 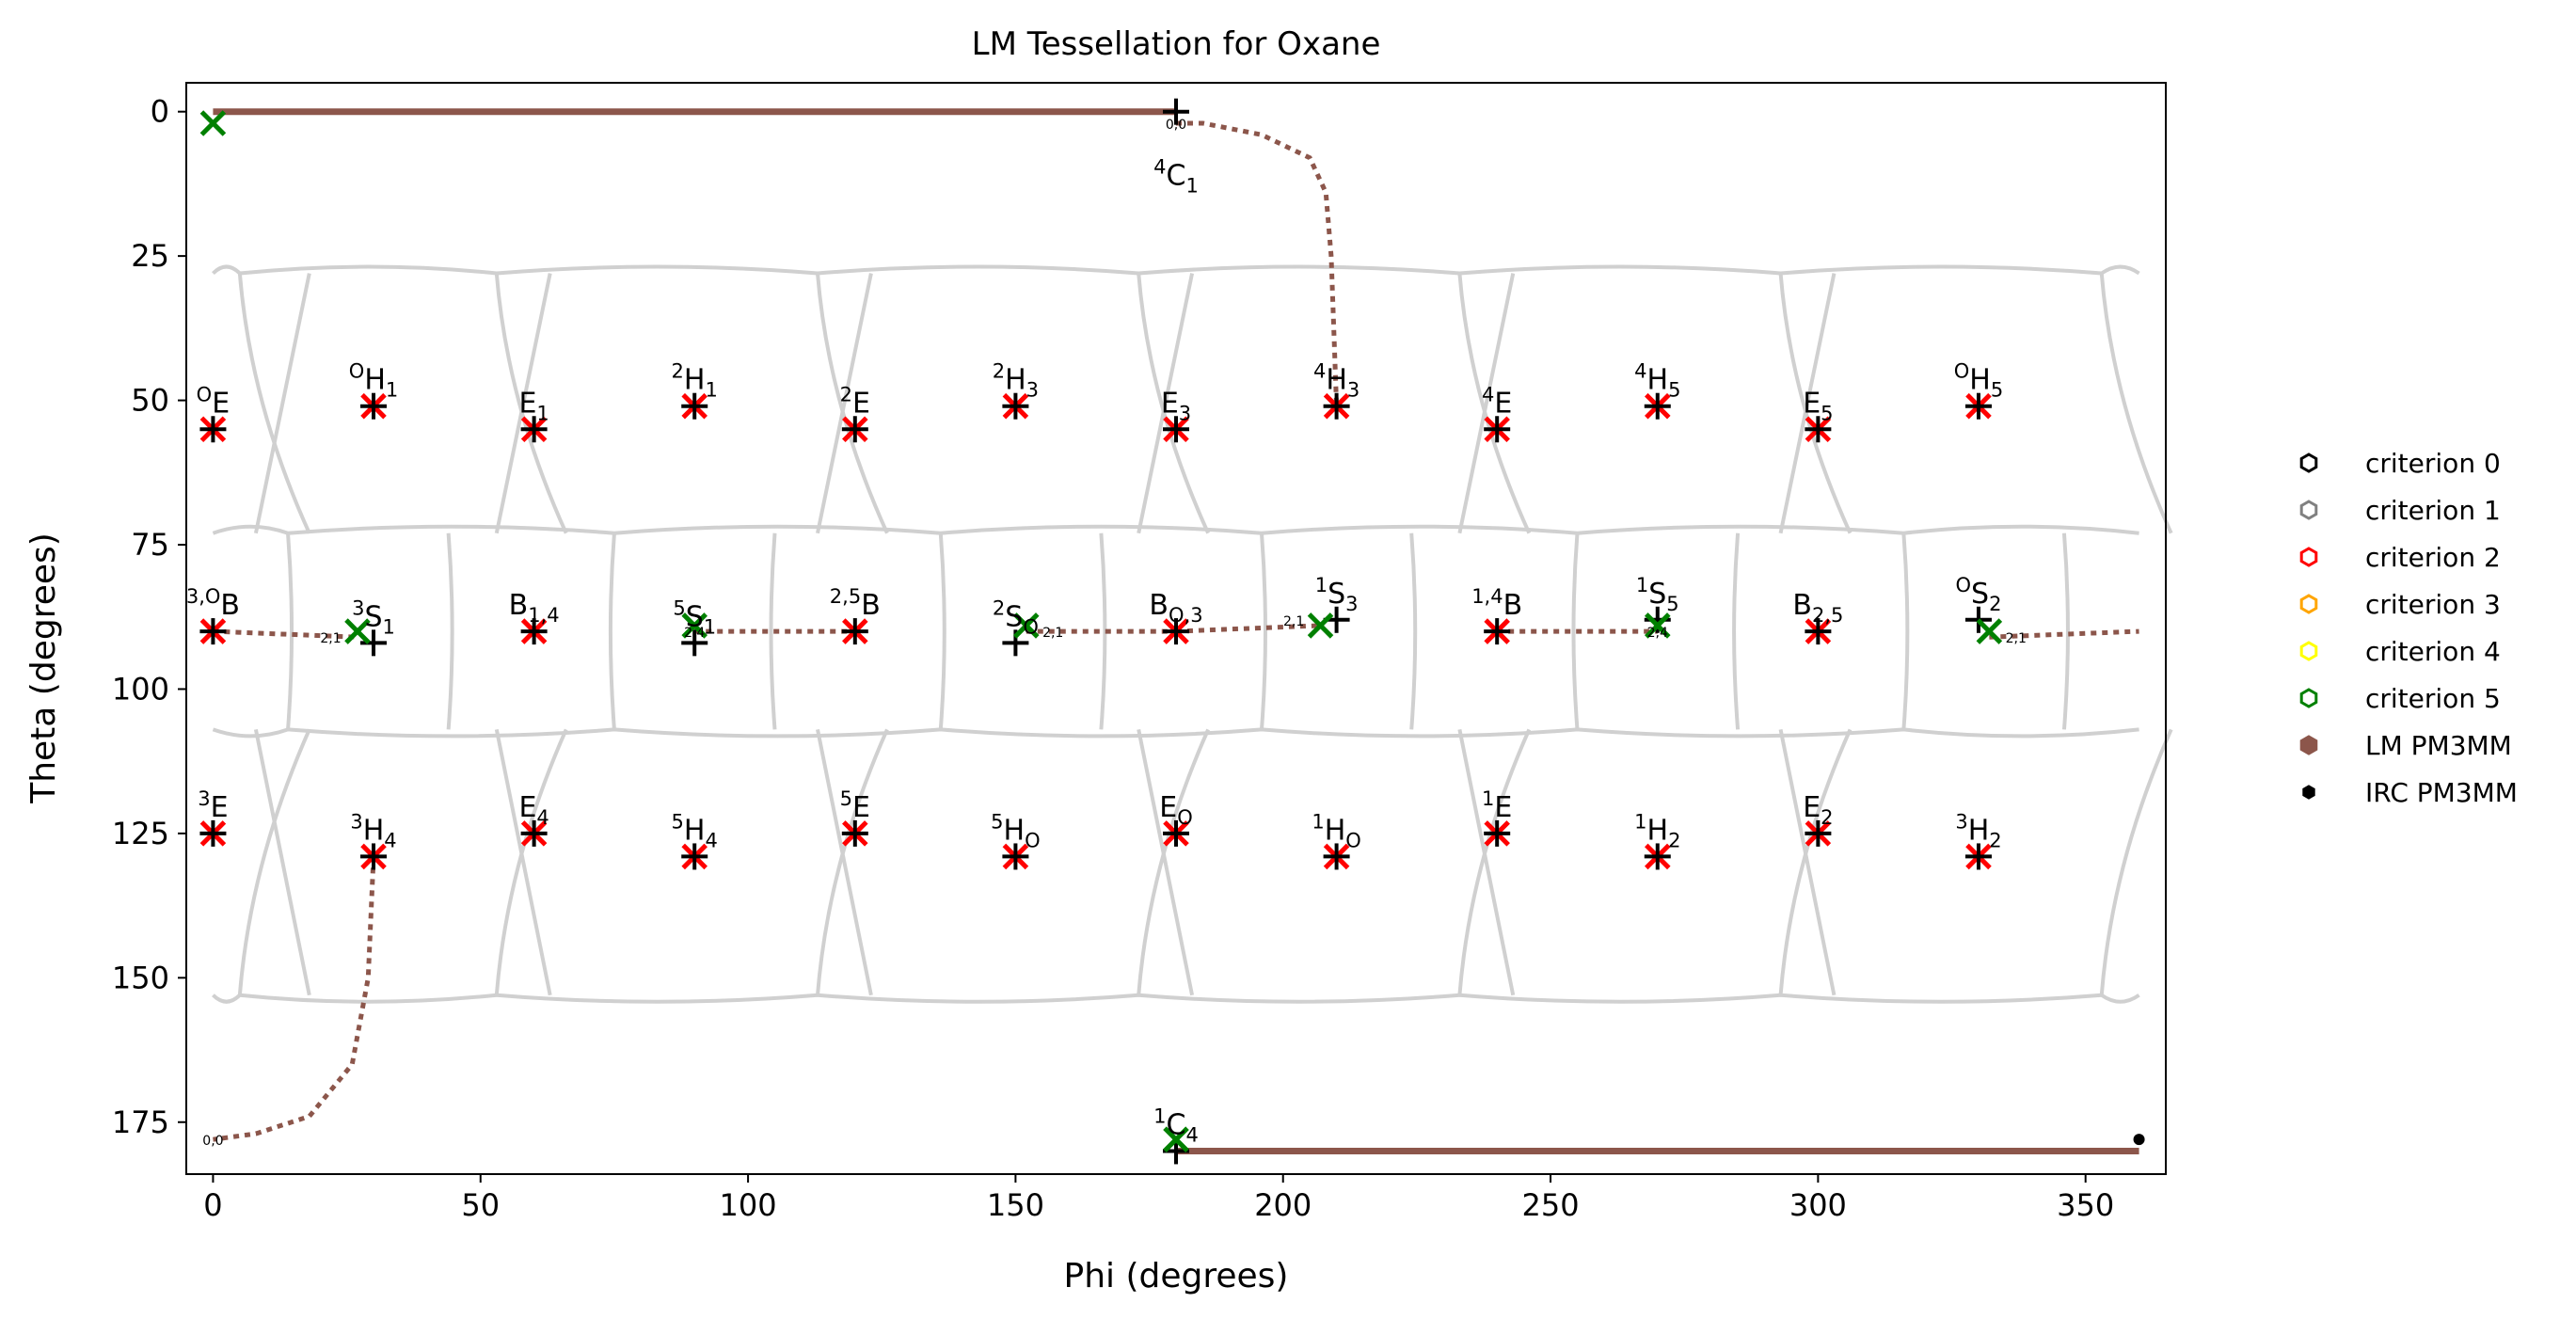 I want to click on y-tick-label: 125, so click(x=140, y=833).